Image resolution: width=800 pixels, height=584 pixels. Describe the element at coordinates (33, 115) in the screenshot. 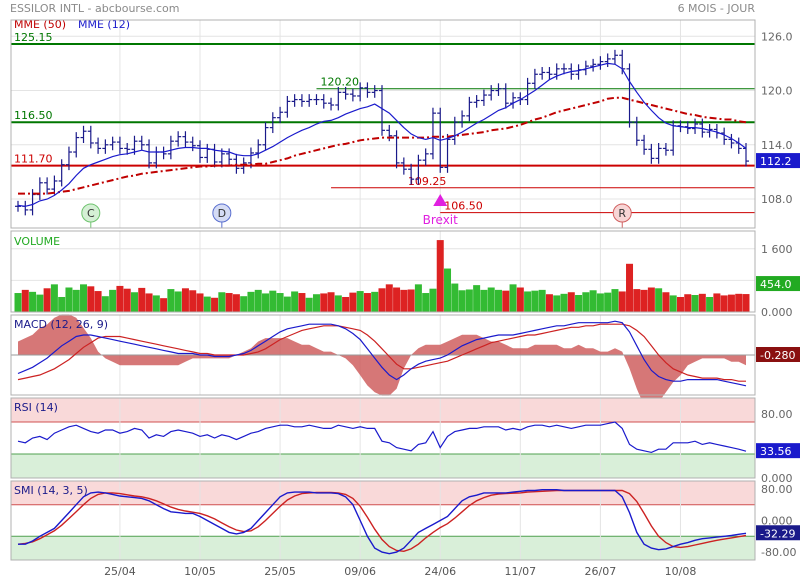

I see `level-label-116.50: 116.50` at that location.